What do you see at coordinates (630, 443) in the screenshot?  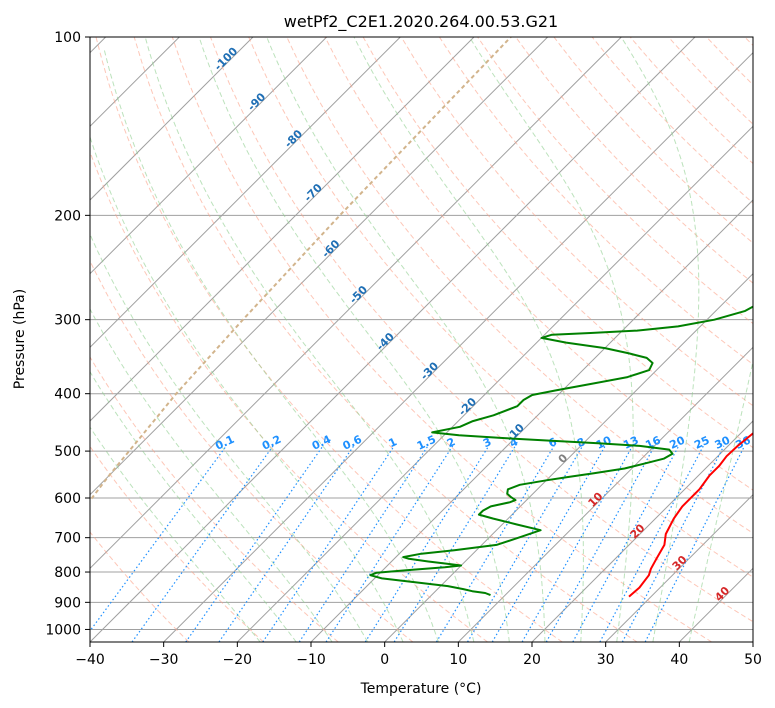 I see `mixing-ratio-label: 13` at bounding box center [630, 443].